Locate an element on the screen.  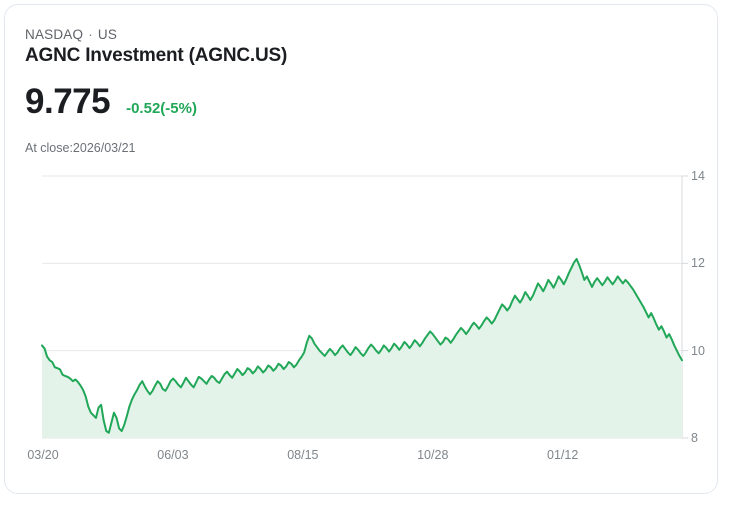
exchange-region: NASDAQ · US is located at coordinates (71, 34).